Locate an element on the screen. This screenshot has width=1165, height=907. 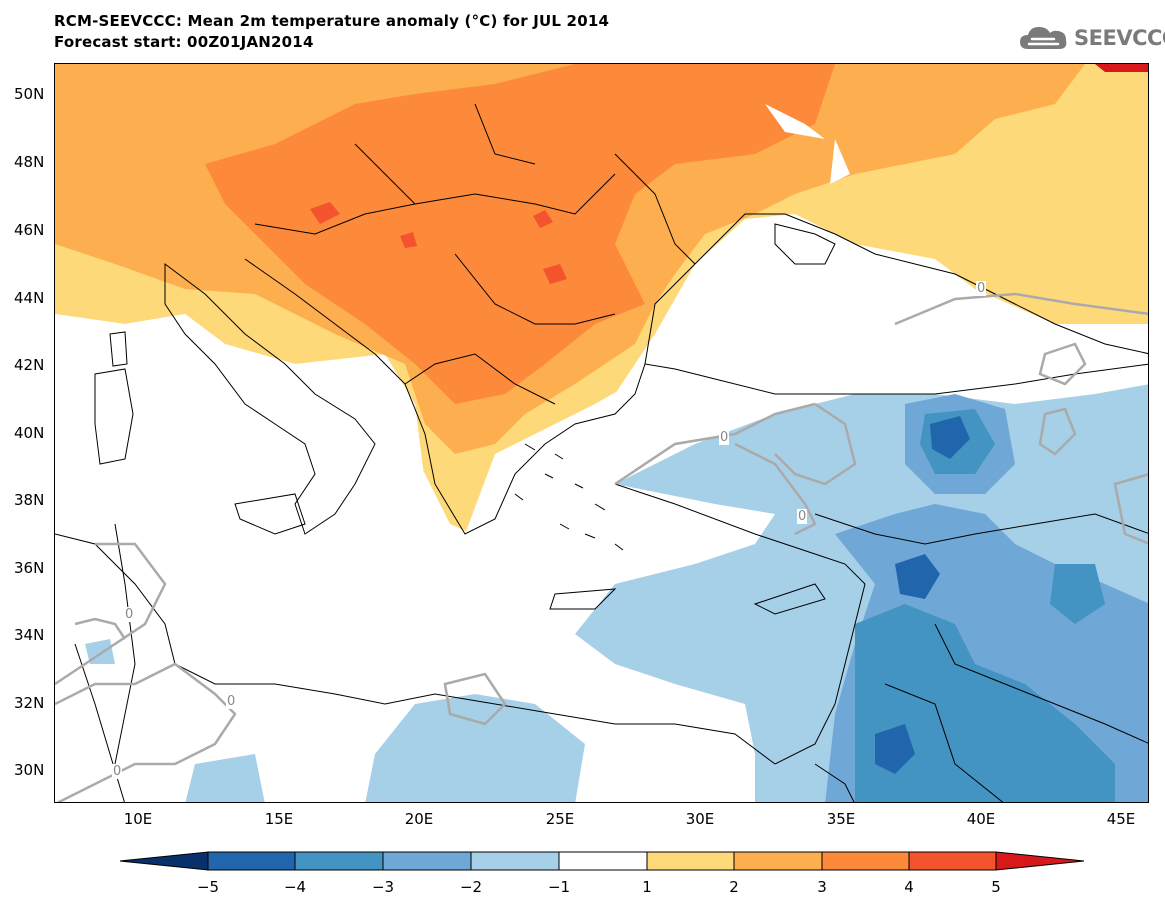
lon-label: 10E is located at coordinates (138, 819).